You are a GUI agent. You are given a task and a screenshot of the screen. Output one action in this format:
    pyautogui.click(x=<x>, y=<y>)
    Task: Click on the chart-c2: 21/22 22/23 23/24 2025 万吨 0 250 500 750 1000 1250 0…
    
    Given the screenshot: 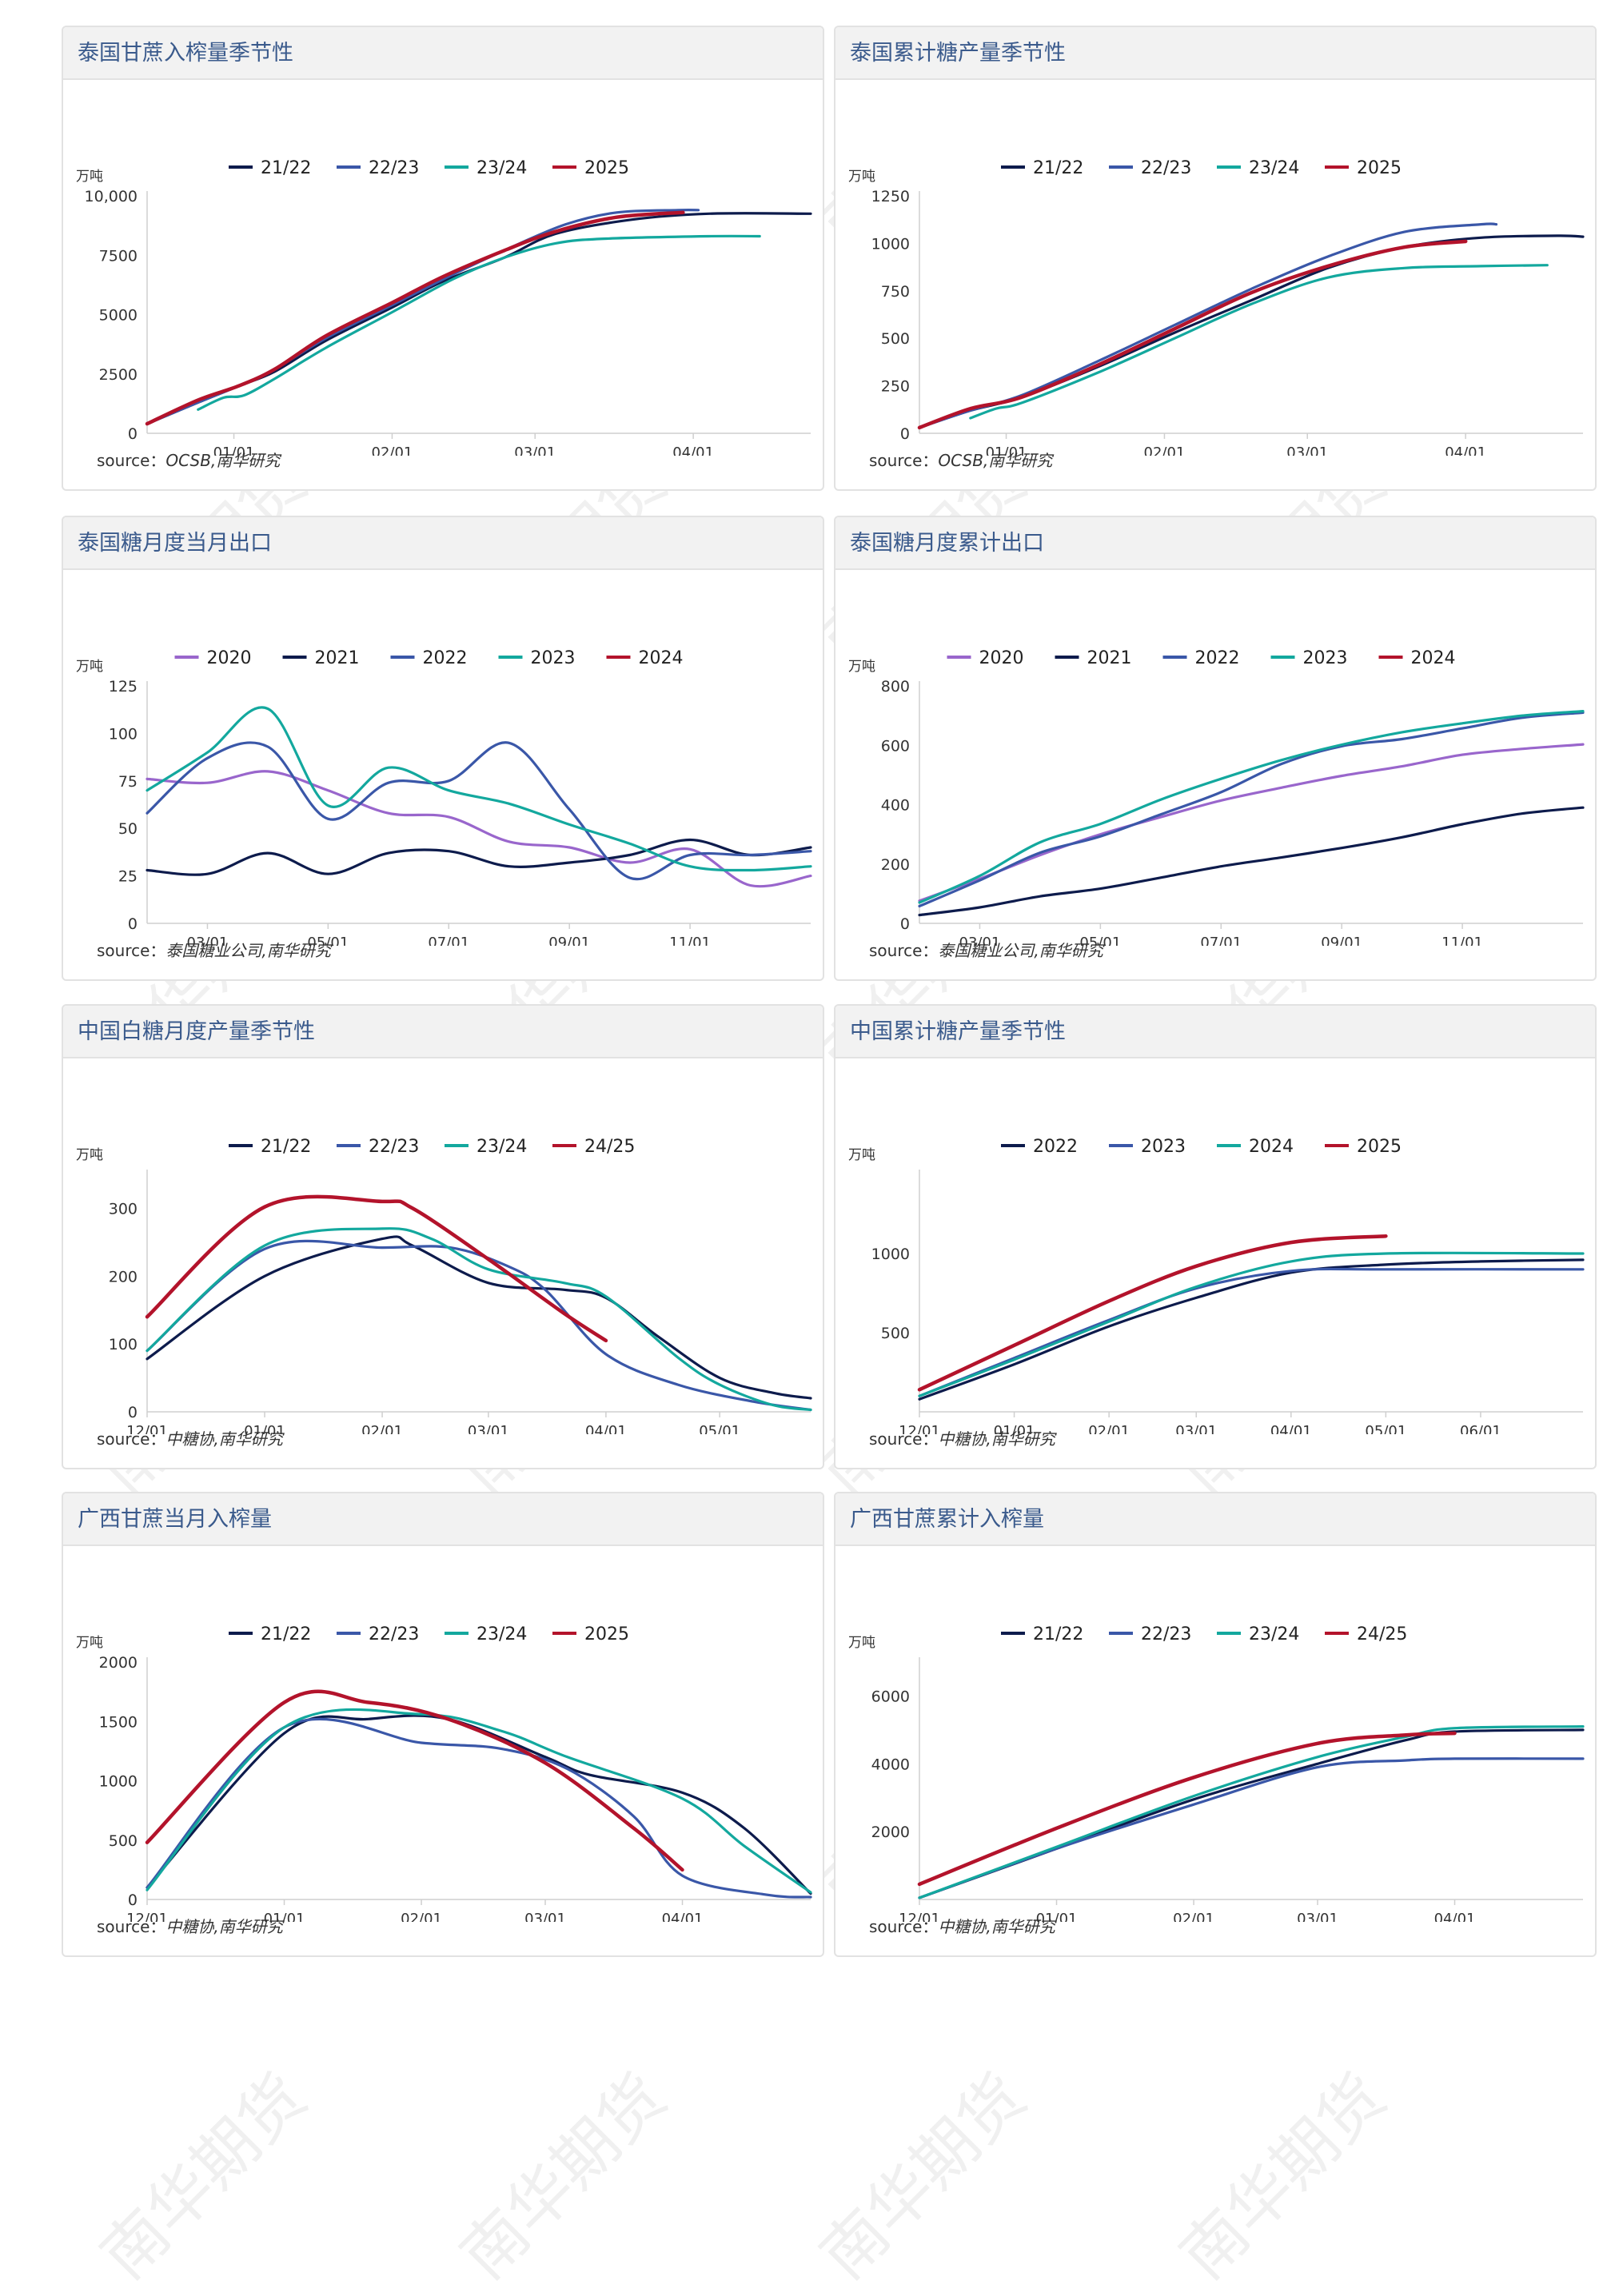 What is the action you would take?
    pyautogui.click(x=1216, y=307)
    